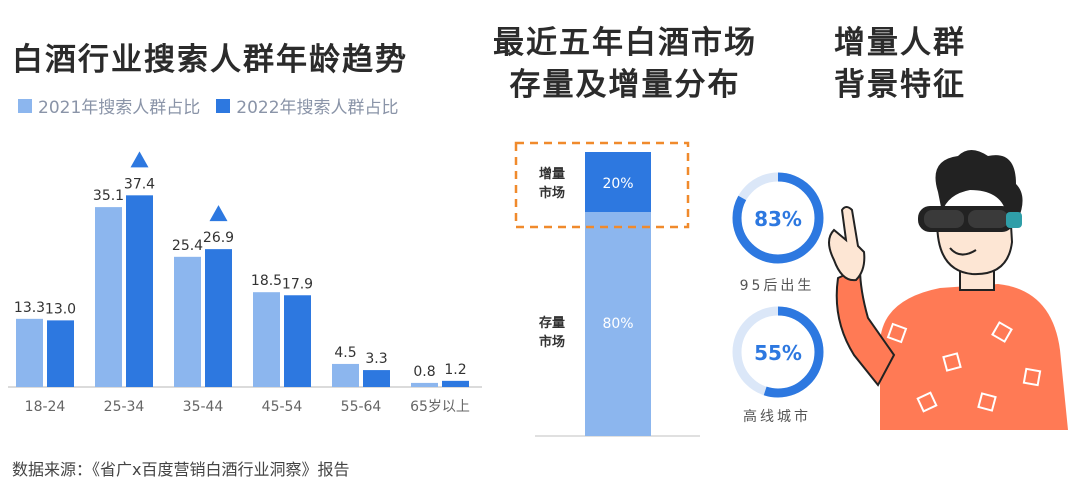  I want to click on bar-value-label: 35.1, so click(108, 196).